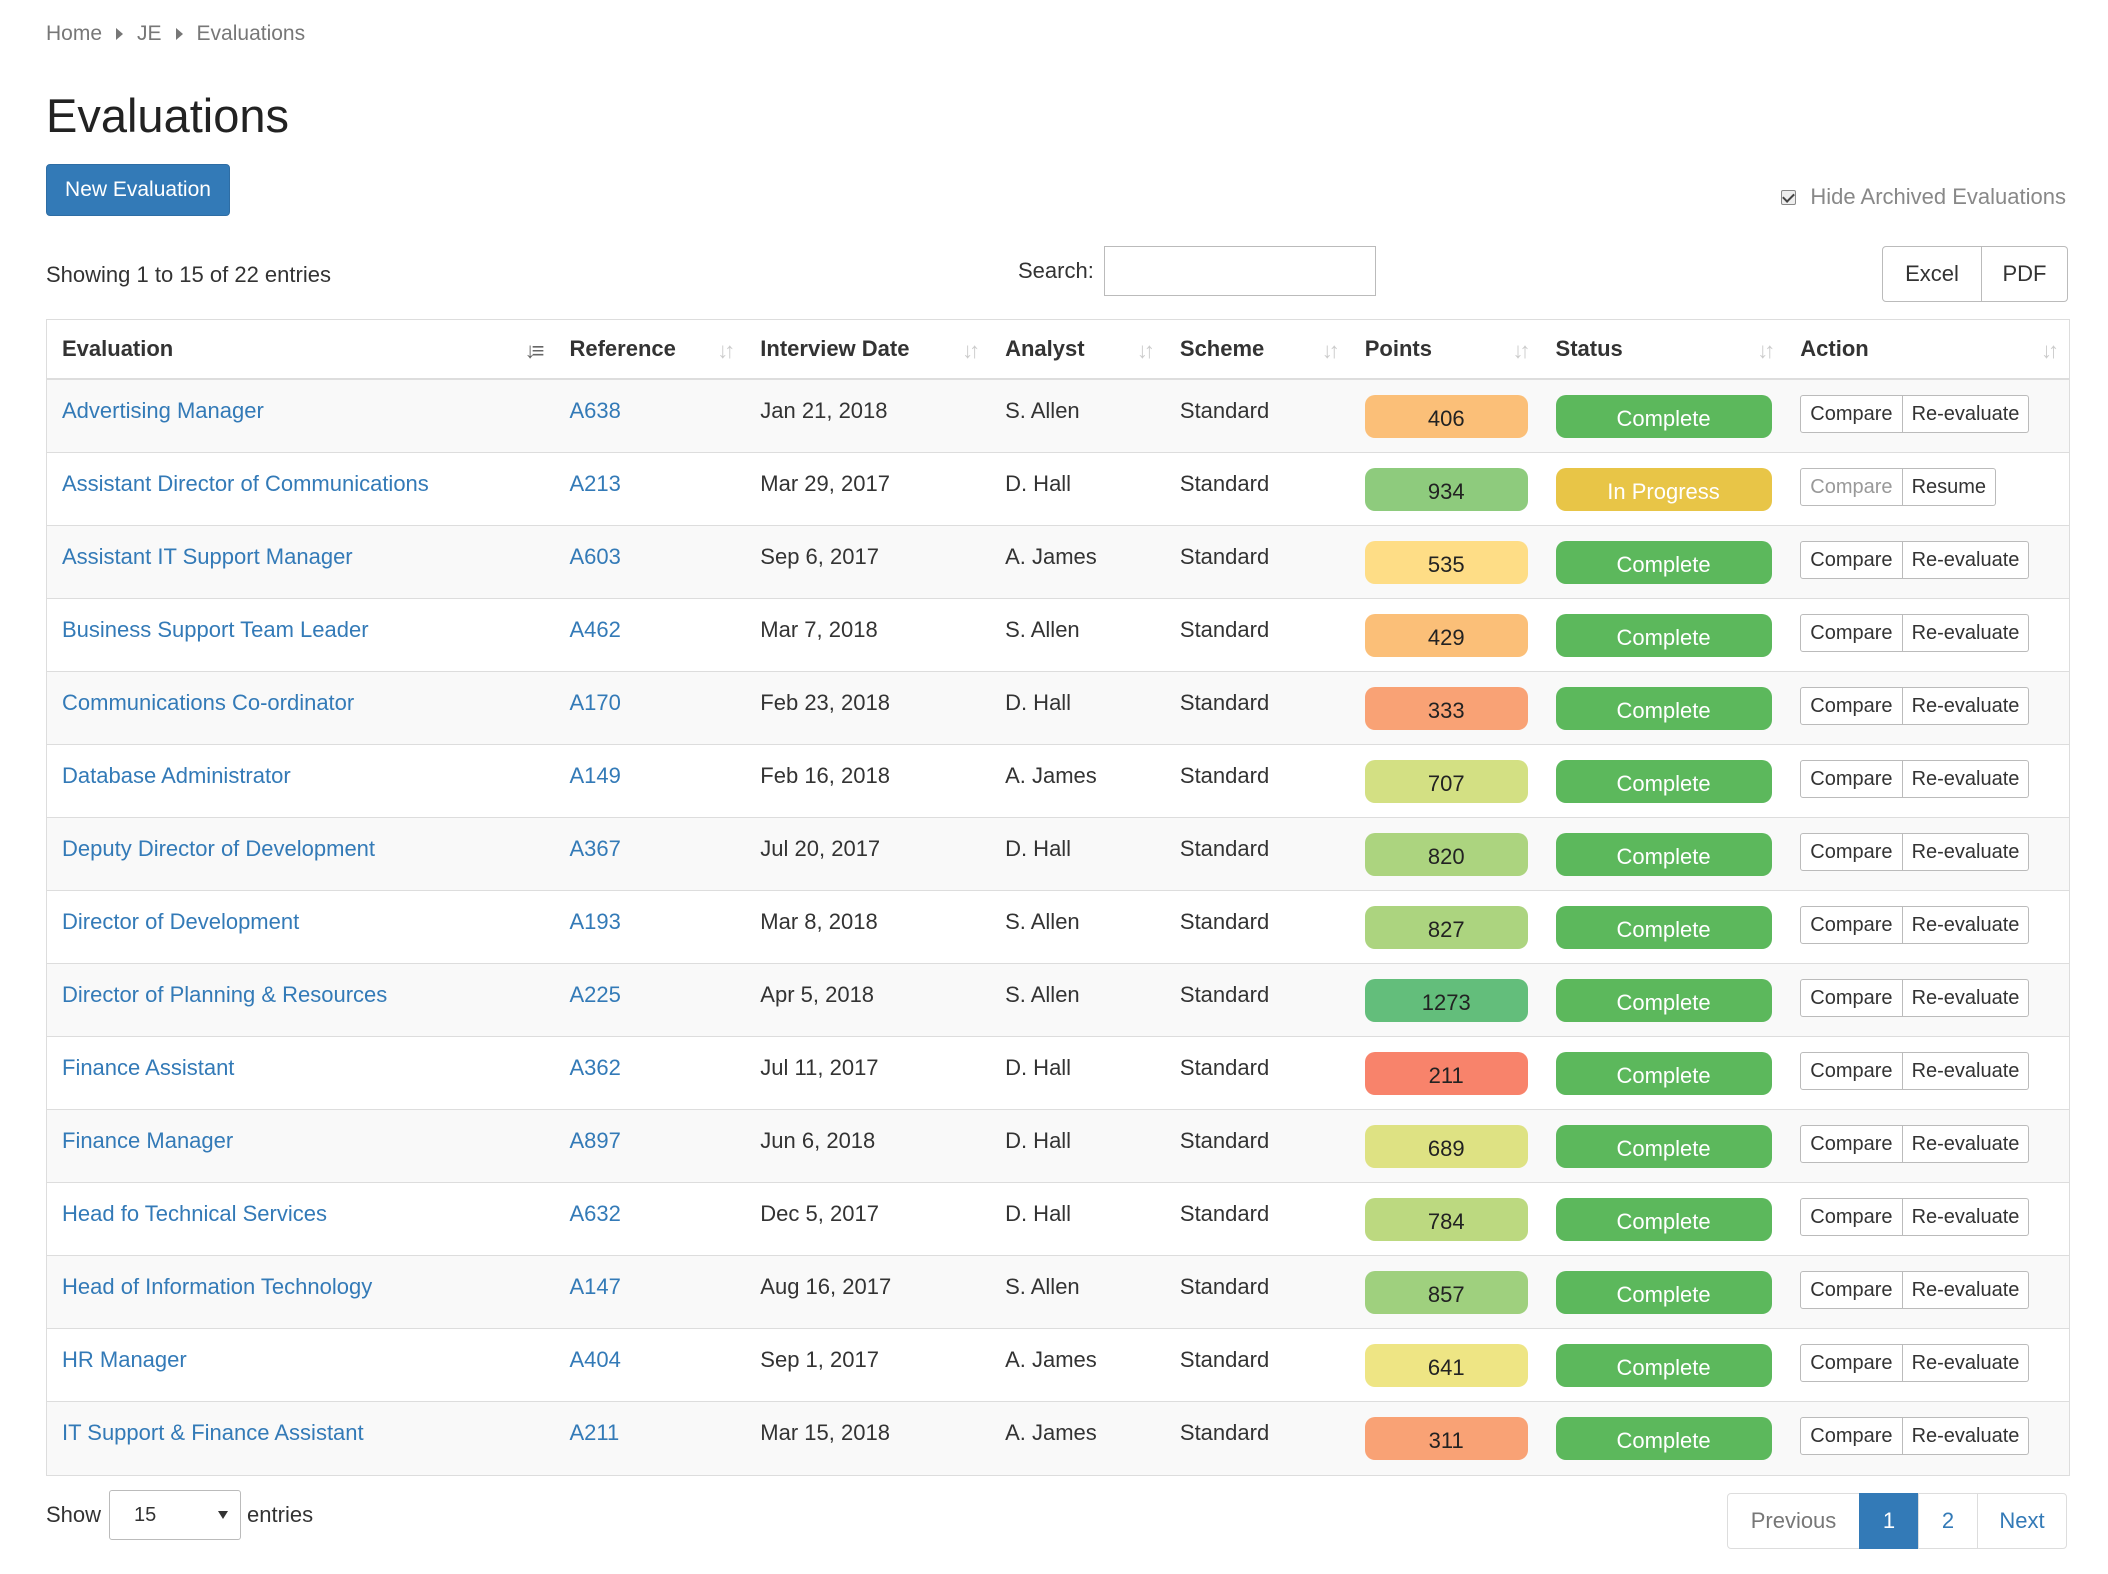 The width and height of the screenshot is (2108, 1574). Describe the element at coordinates (595, 775) in the screenshot. I see `reference-link: A149` at that location.